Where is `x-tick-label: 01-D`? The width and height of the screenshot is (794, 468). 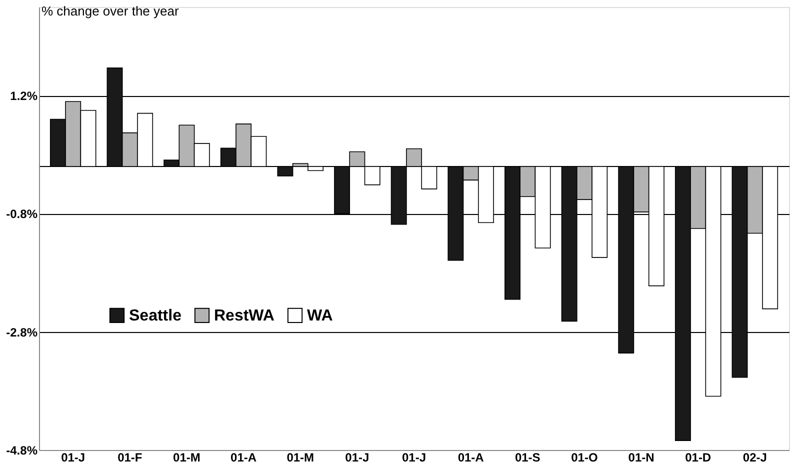
x-tick-label: 01-D is located at coordinates (698, 457).